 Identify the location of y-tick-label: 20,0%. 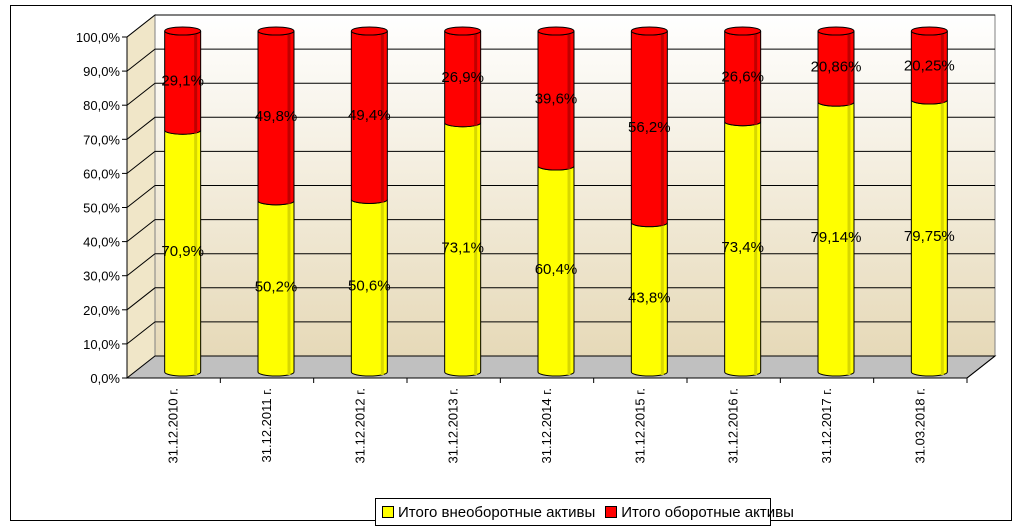
(101, 310).